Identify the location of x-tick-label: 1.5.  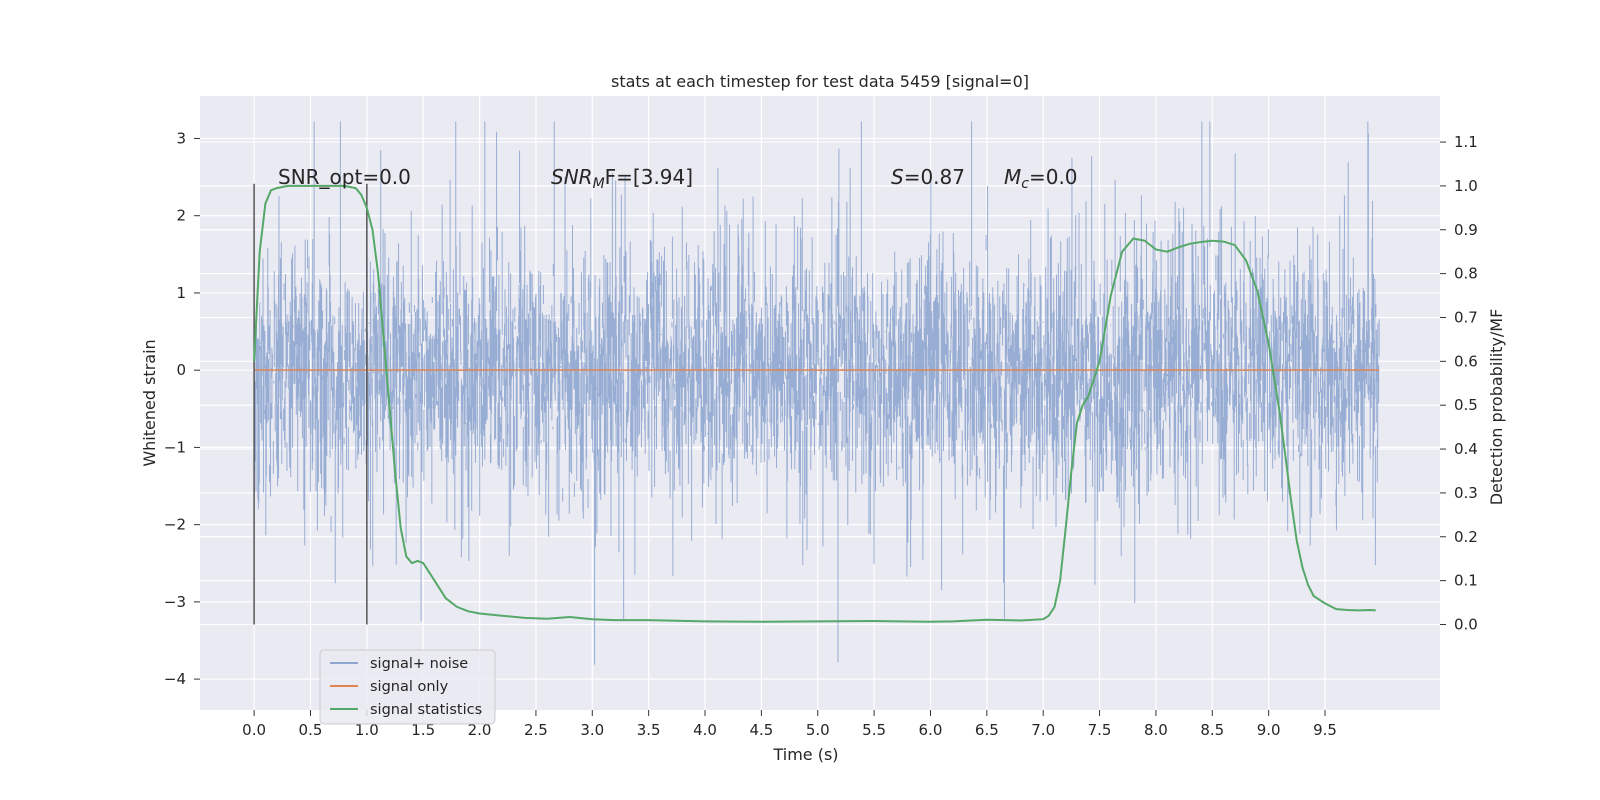
(423, 730).